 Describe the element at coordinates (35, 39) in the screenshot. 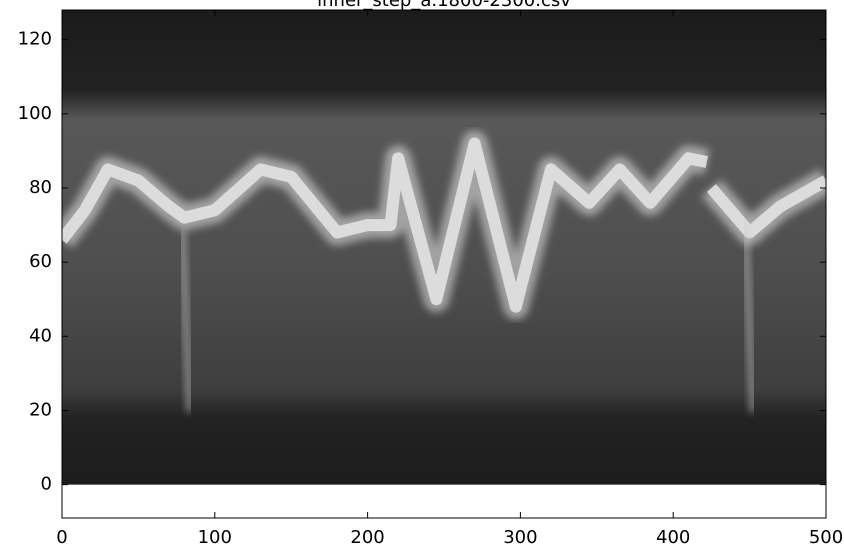

I see `y-tick-label: 120` at that location.